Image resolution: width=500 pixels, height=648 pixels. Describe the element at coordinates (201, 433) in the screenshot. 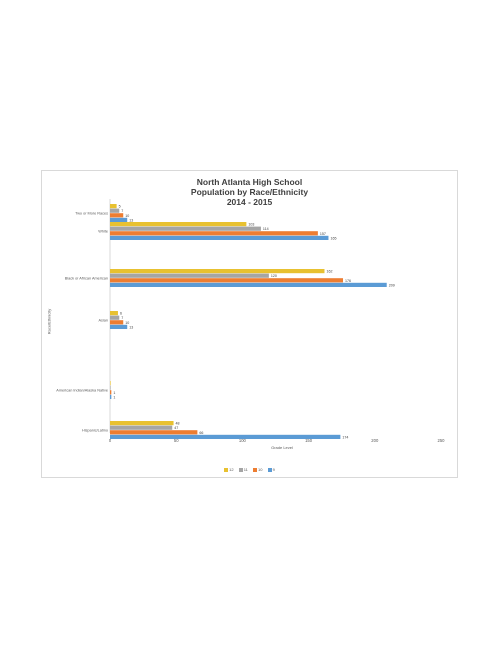

I see `data-label: 66` at that location.